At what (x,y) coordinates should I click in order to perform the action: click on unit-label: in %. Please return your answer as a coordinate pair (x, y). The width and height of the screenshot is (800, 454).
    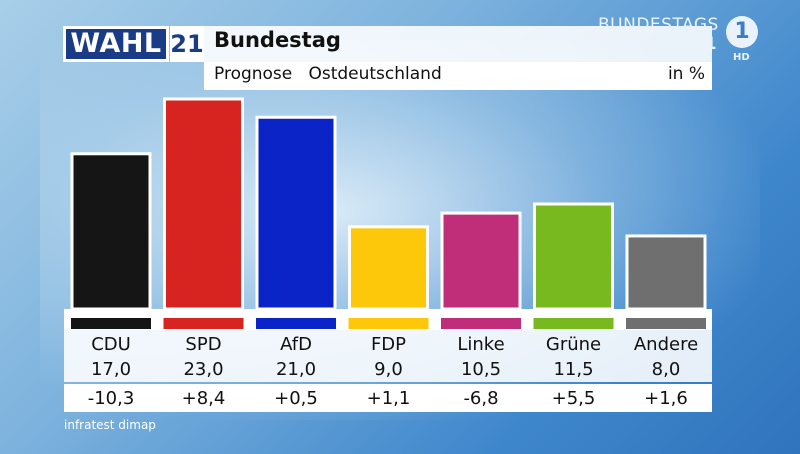
    Looking at the image, I should click on (686, 74).